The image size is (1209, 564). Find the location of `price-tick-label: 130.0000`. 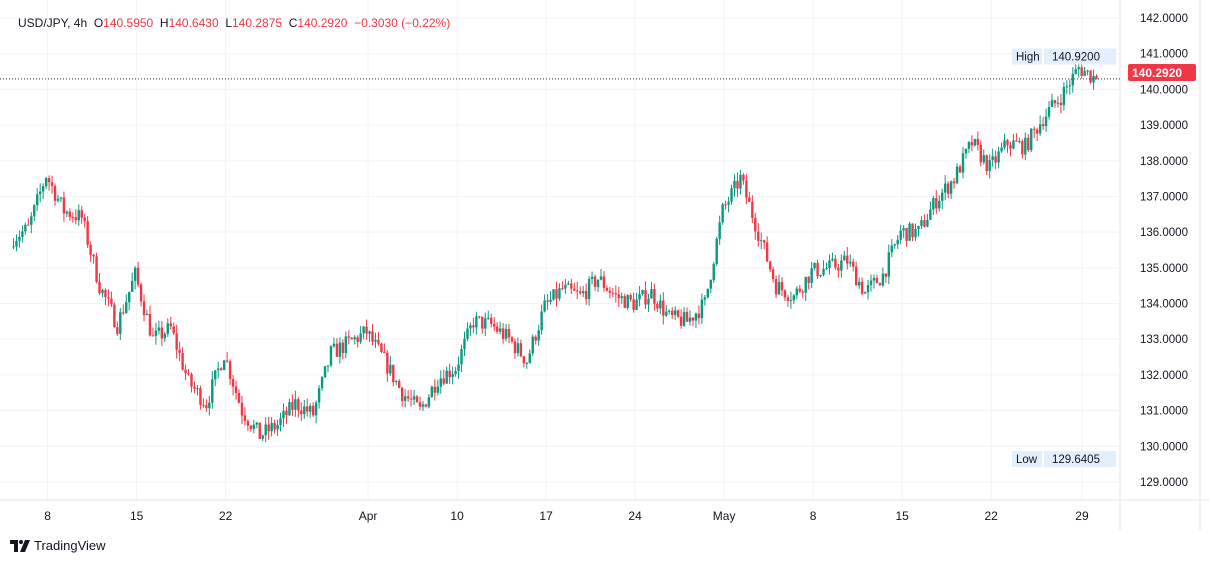

price-tick-label: 130.0000 is located at coordinates (1164, 447).